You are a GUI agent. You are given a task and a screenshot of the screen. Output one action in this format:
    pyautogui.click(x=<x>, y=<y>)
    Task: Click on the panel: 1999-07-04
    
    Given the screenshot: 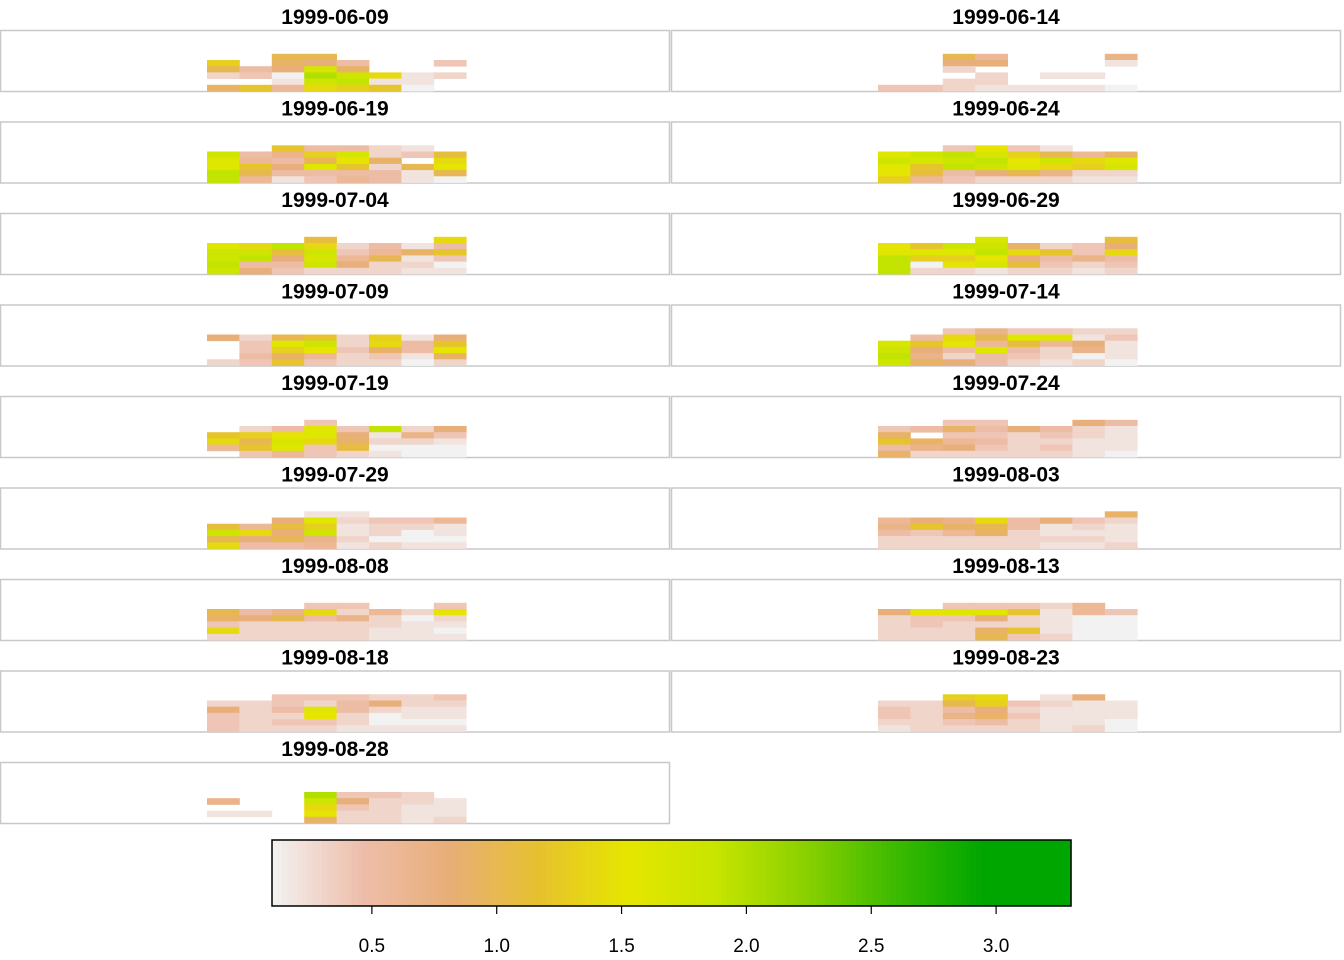 What is the action you would take?
    pyautogui.click(x=335, y=232)
    